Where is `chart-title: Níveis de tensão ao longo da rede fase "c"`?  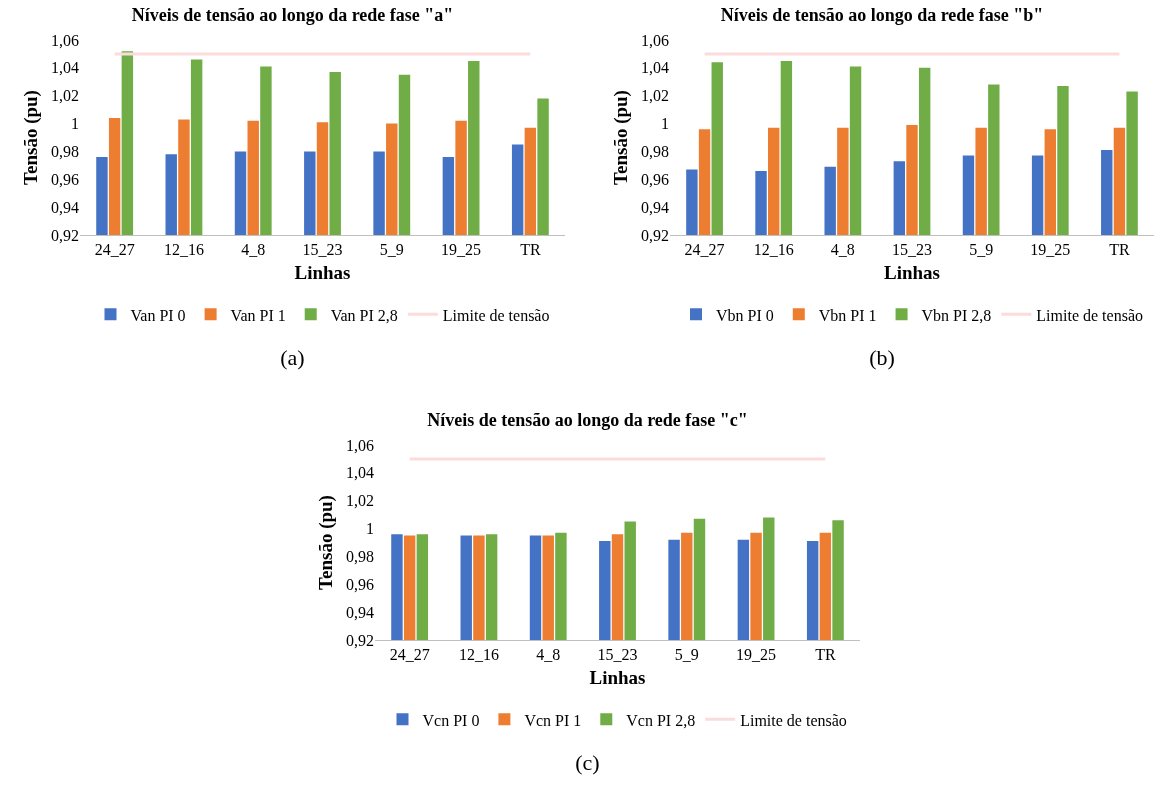
chart-title: Níveis de tensão ao longo da rede fase "c" is located at coordinates (587, 420).